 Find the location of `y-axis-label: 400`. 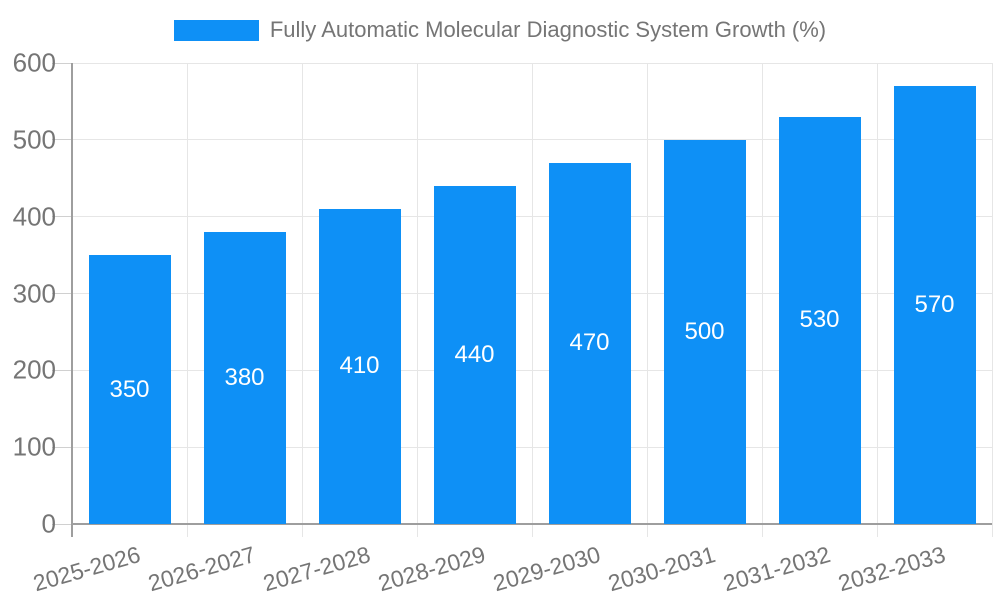

y-axis-label: 400 is located at coordinates (34, 216).